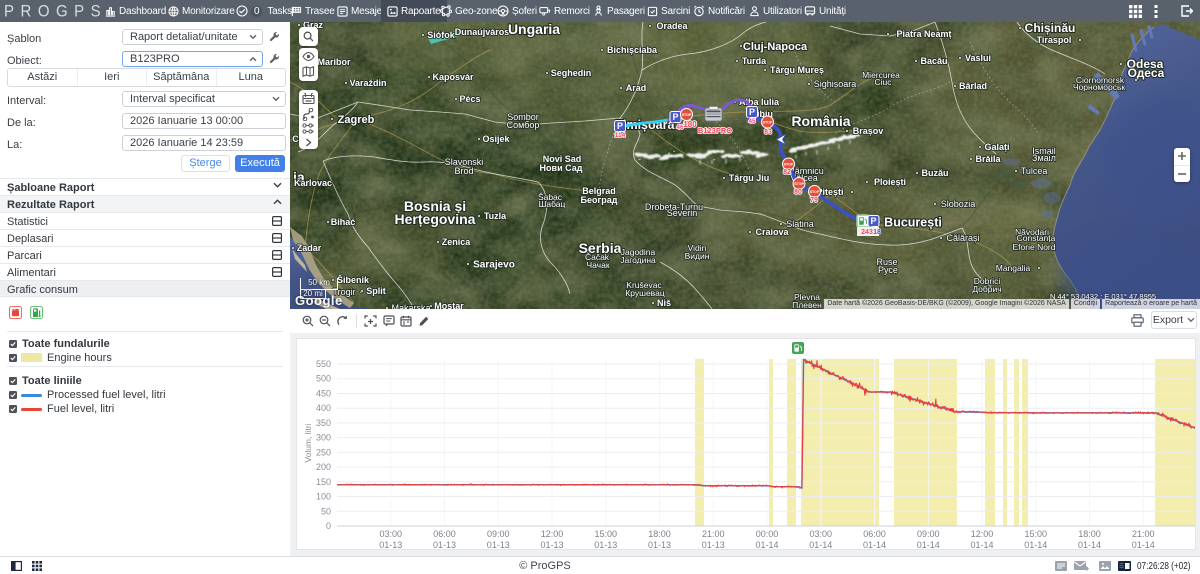  What do you see at coordinates (1099, 87) in the screenshot?
I see `svg-text: Чорноморськ` at bounding box center [1099, 87].